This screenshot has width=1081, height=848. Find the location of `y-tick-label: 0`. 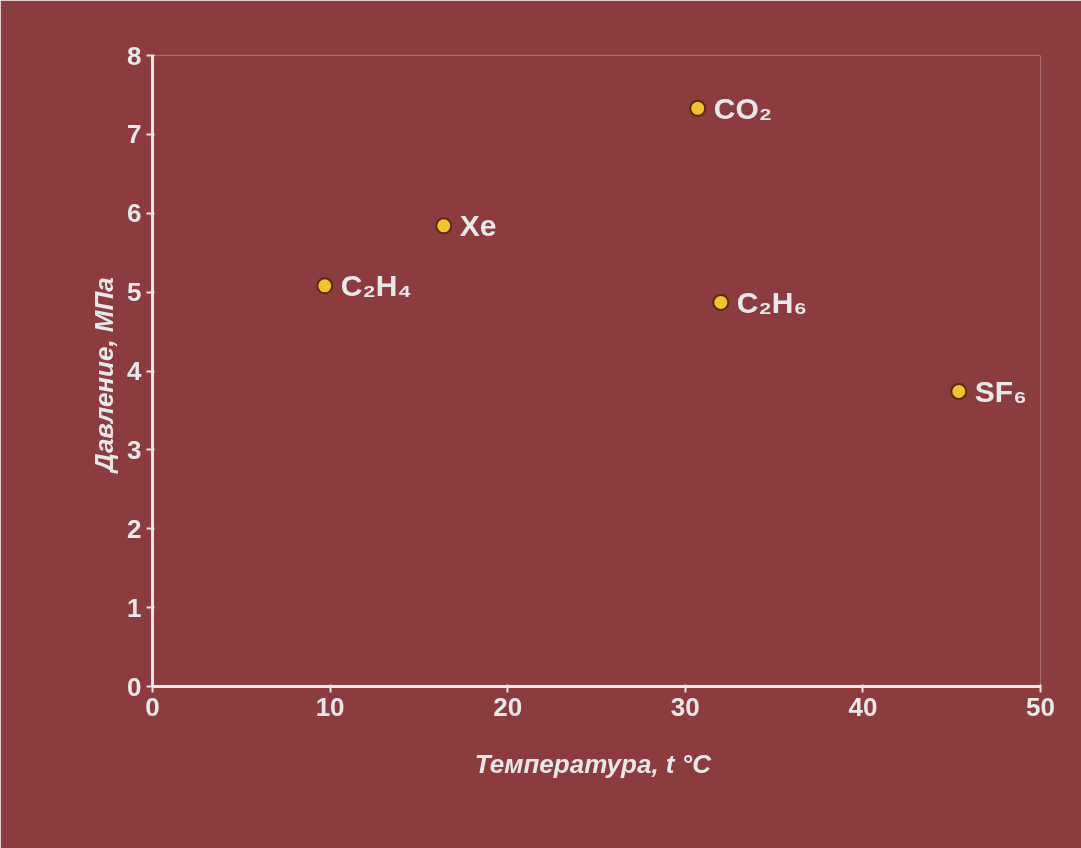

y-tick-label: 0 is located at coordinates (134, 686).